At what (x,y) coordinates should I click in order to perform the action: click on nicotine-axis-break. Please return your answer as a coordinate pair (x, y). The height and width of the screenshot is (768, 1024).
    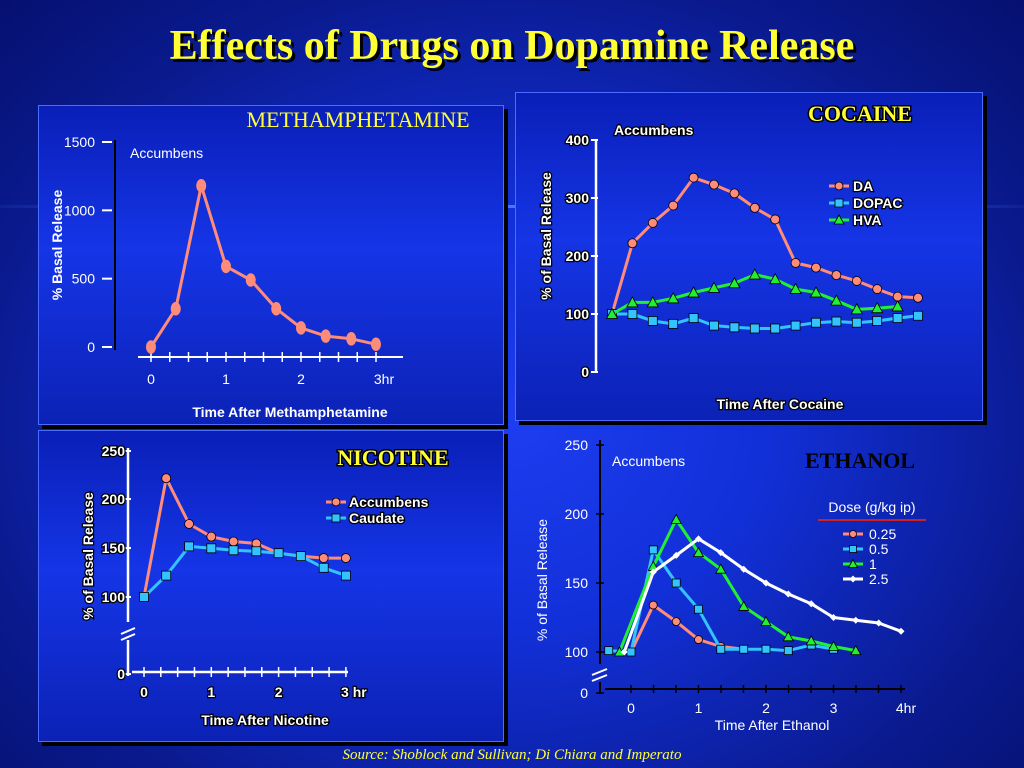
    Looking at the image, I should click on (128, 631).